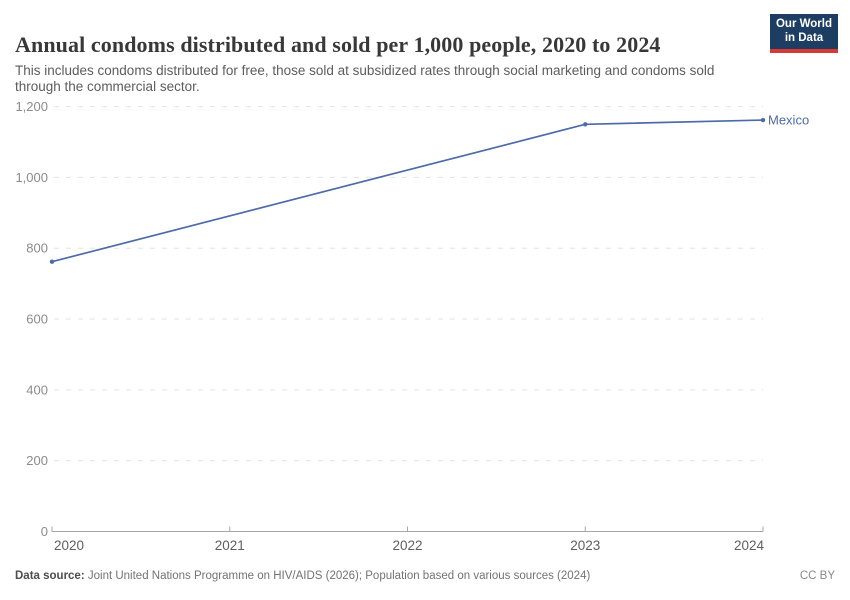 This screenshot has height=600, width=850. I want to click on license-badge: CC BY, so click(817, 576).